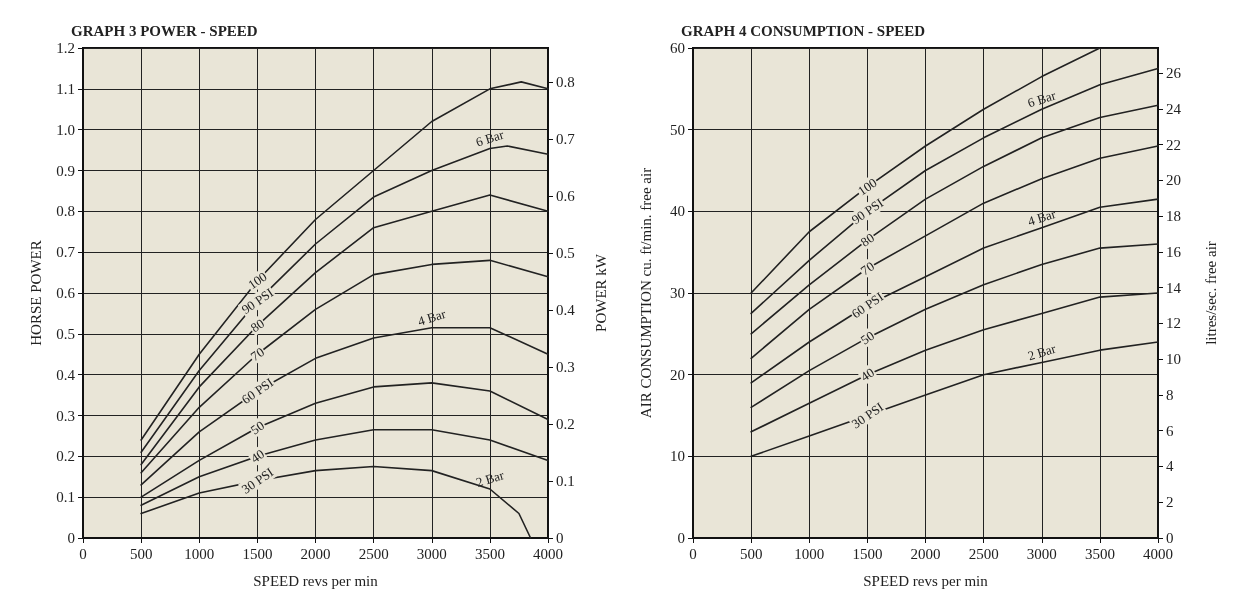 The width and height of the screenshot is (1245, 615). I want to click on y-tick-label: 0.8, so click(65, 211).